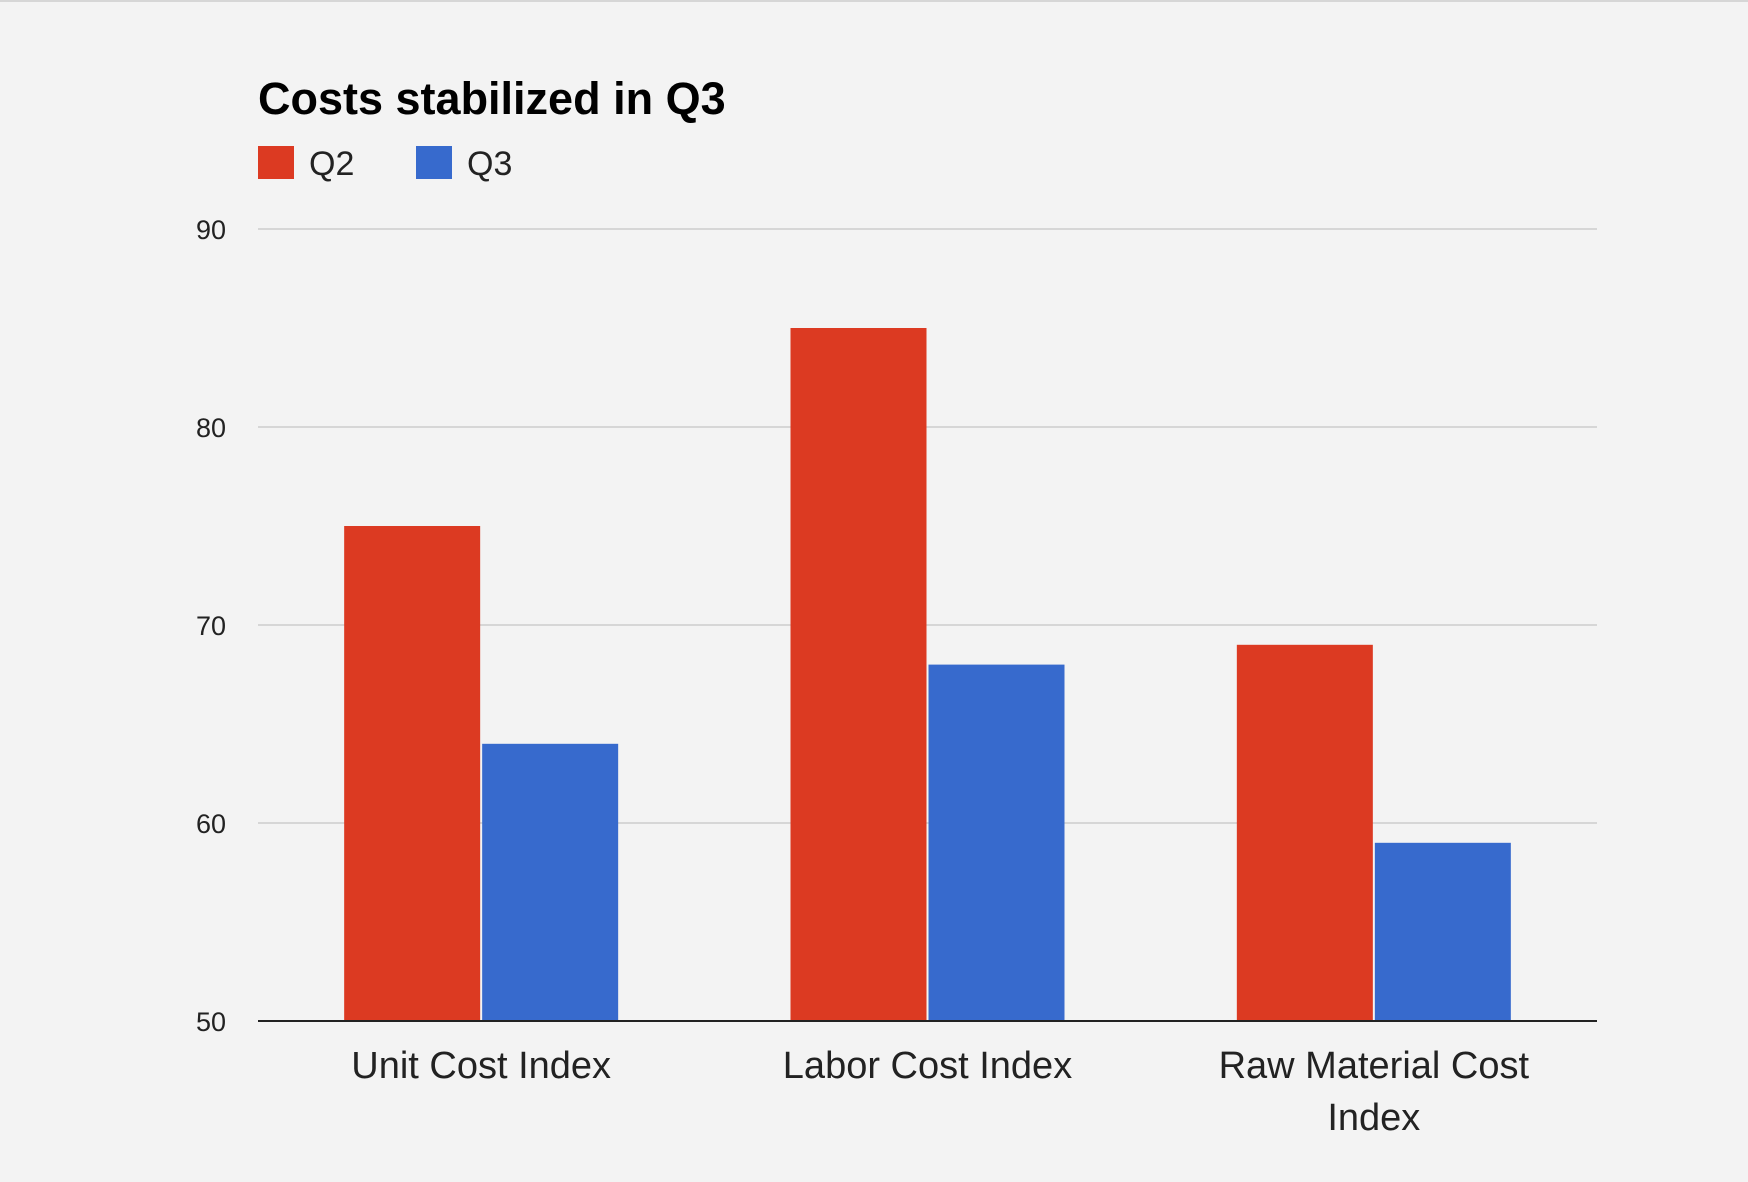 Image resolution: width=1748 pixels, height=1182 pixels. What do you see at coordinates (858, 674) in the screenshot?
I see `bar-q2-labor-cost-index` at bounding box center [858, 674].